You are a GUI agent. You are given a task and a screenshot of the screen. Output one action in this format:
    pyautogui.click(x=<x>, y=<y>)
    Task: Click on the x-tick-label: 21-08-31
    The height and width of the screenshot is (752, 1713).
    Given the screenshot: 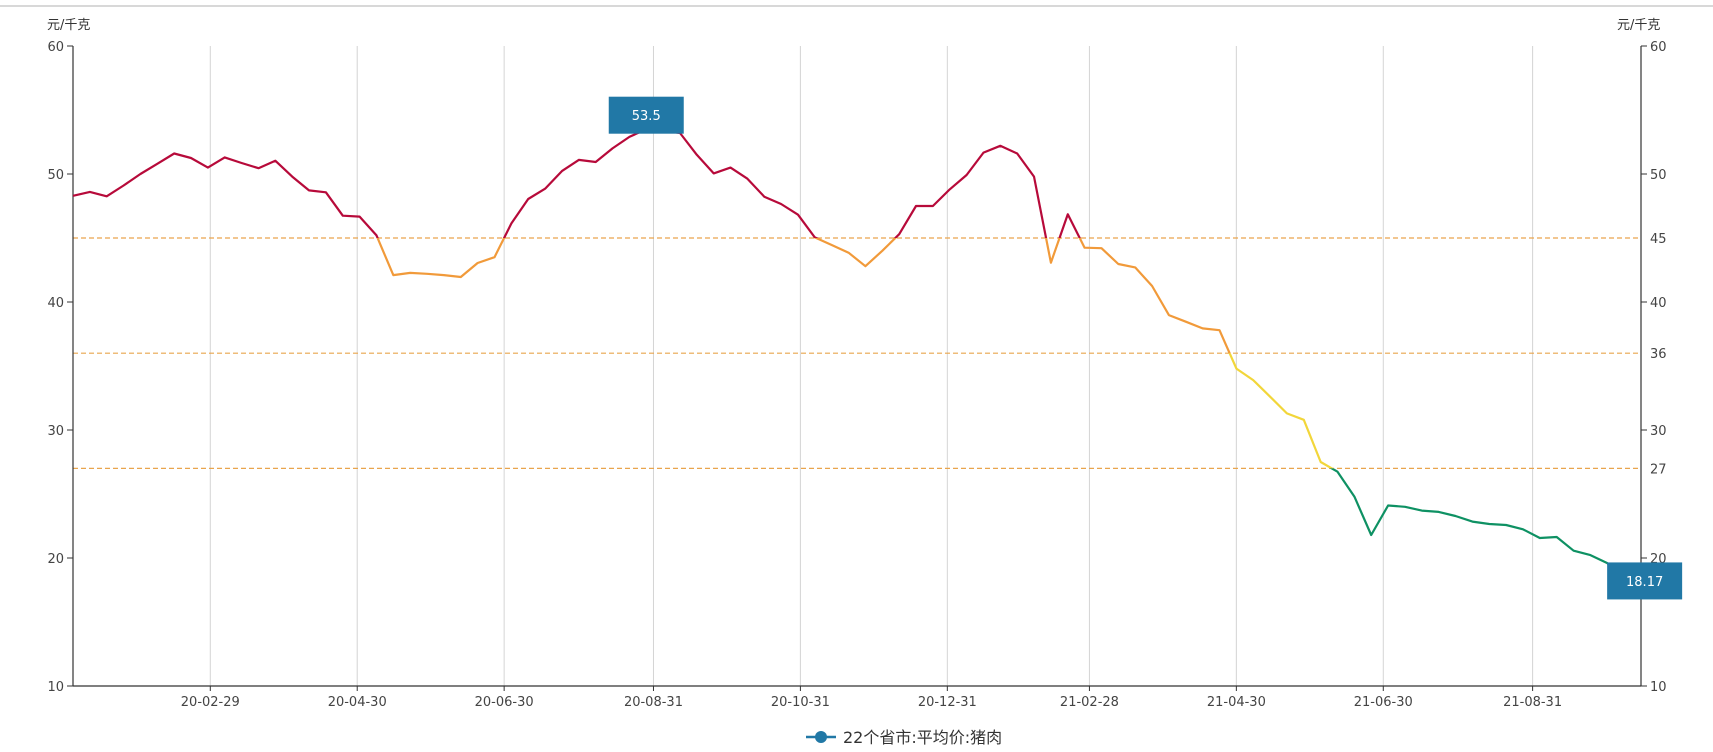 What is the action you would take?
    pyautogui.click(x=1532, y=702)
    